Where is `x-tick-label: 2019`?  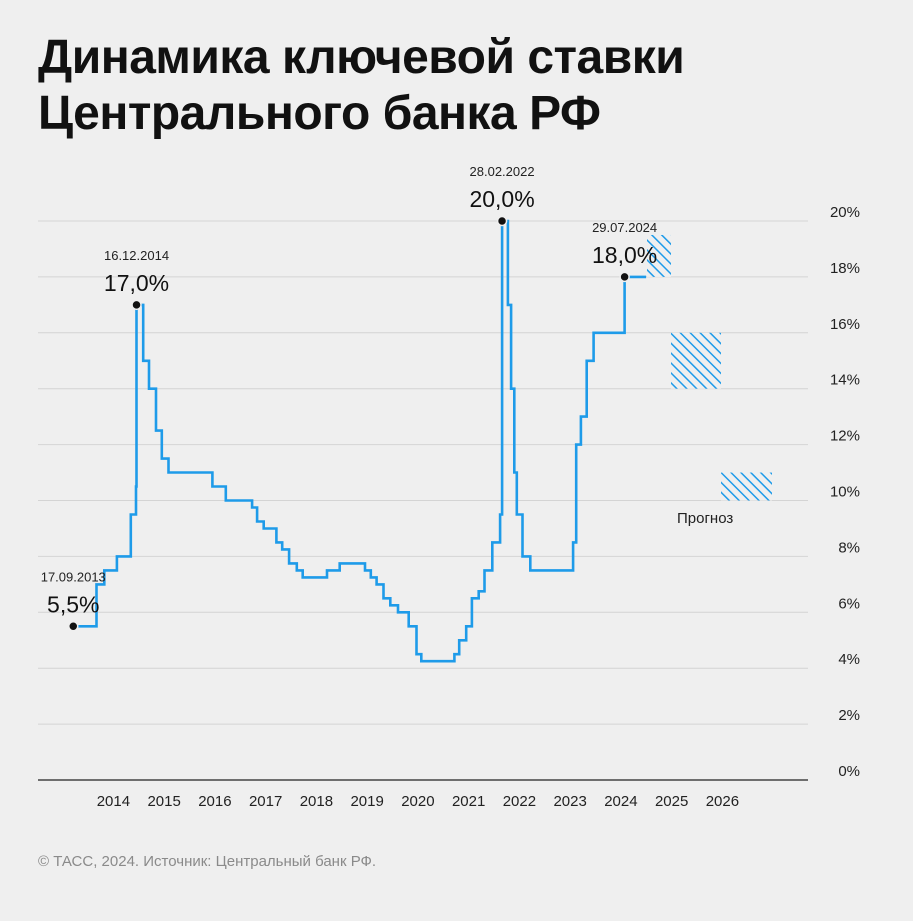
x-tick-label: 2019 is located at coordinates (366, 801).